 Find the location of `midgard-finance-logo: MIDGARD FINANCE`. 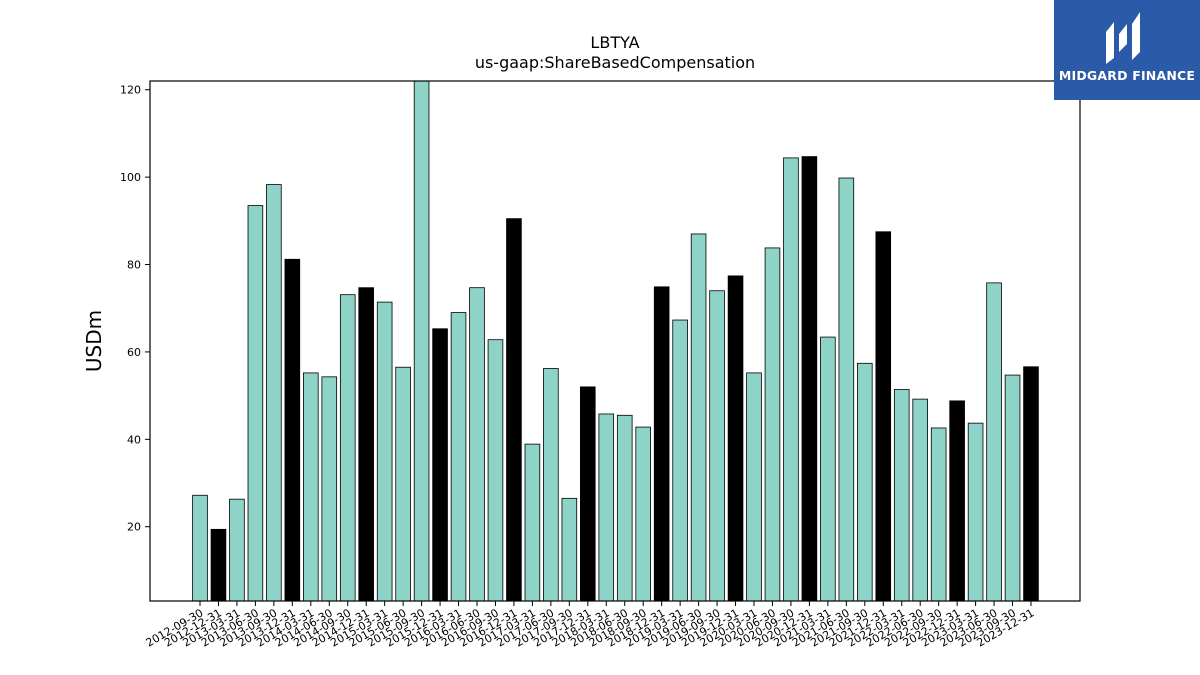

midgard-finance-logo: MIDGARD FINANCE is located at coordinates (1127, 50).